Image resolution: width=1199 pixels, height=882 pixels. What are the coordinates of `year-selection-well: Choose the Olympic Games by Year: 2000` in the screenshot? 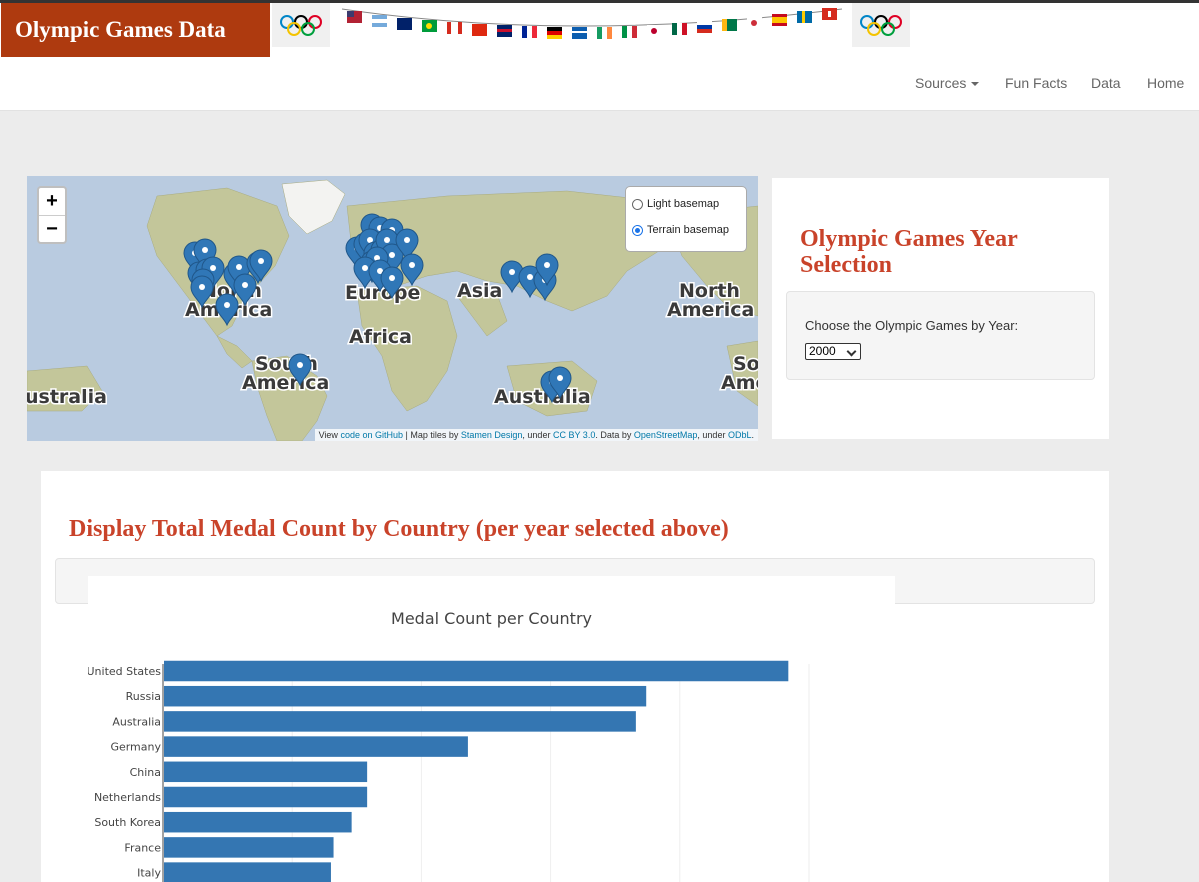 It's located at (940, 335).